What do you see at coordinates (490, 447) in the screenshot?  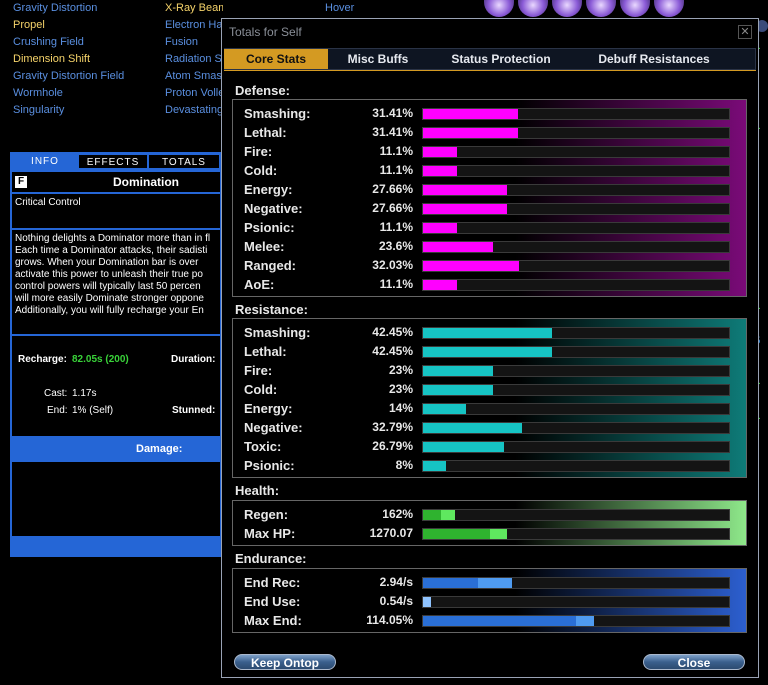 I see `resistance-row: Toxic: 26.79%` at bounding box center [490, 447].